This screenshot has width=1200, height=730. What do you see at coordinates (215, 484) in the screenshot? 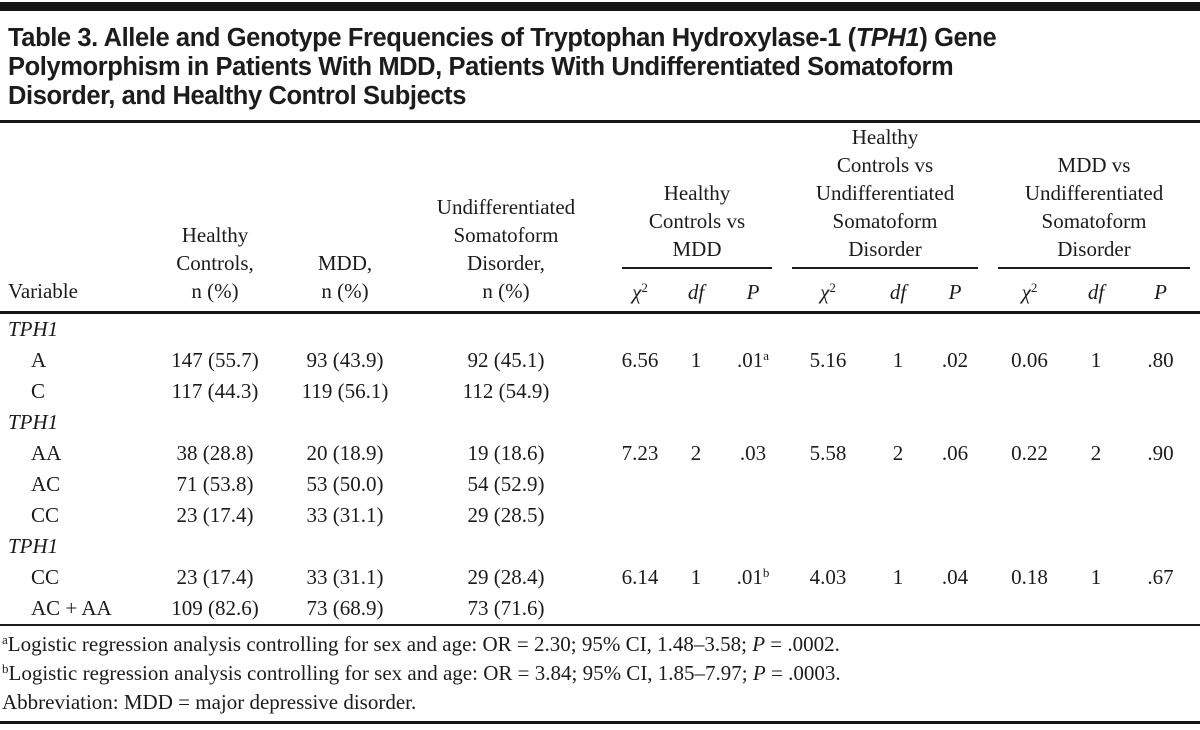
I see `value-cell: 71 (53.8)` at bounding box center [215, 484].